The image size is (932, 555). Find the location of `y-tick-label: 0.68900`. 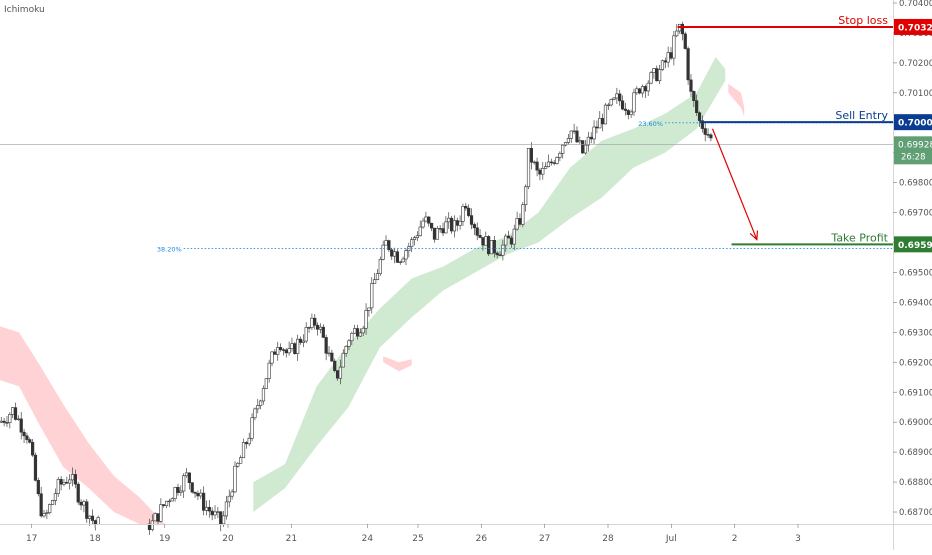

y-tick-label: 0.68900 is located at coordinates (915, 453).